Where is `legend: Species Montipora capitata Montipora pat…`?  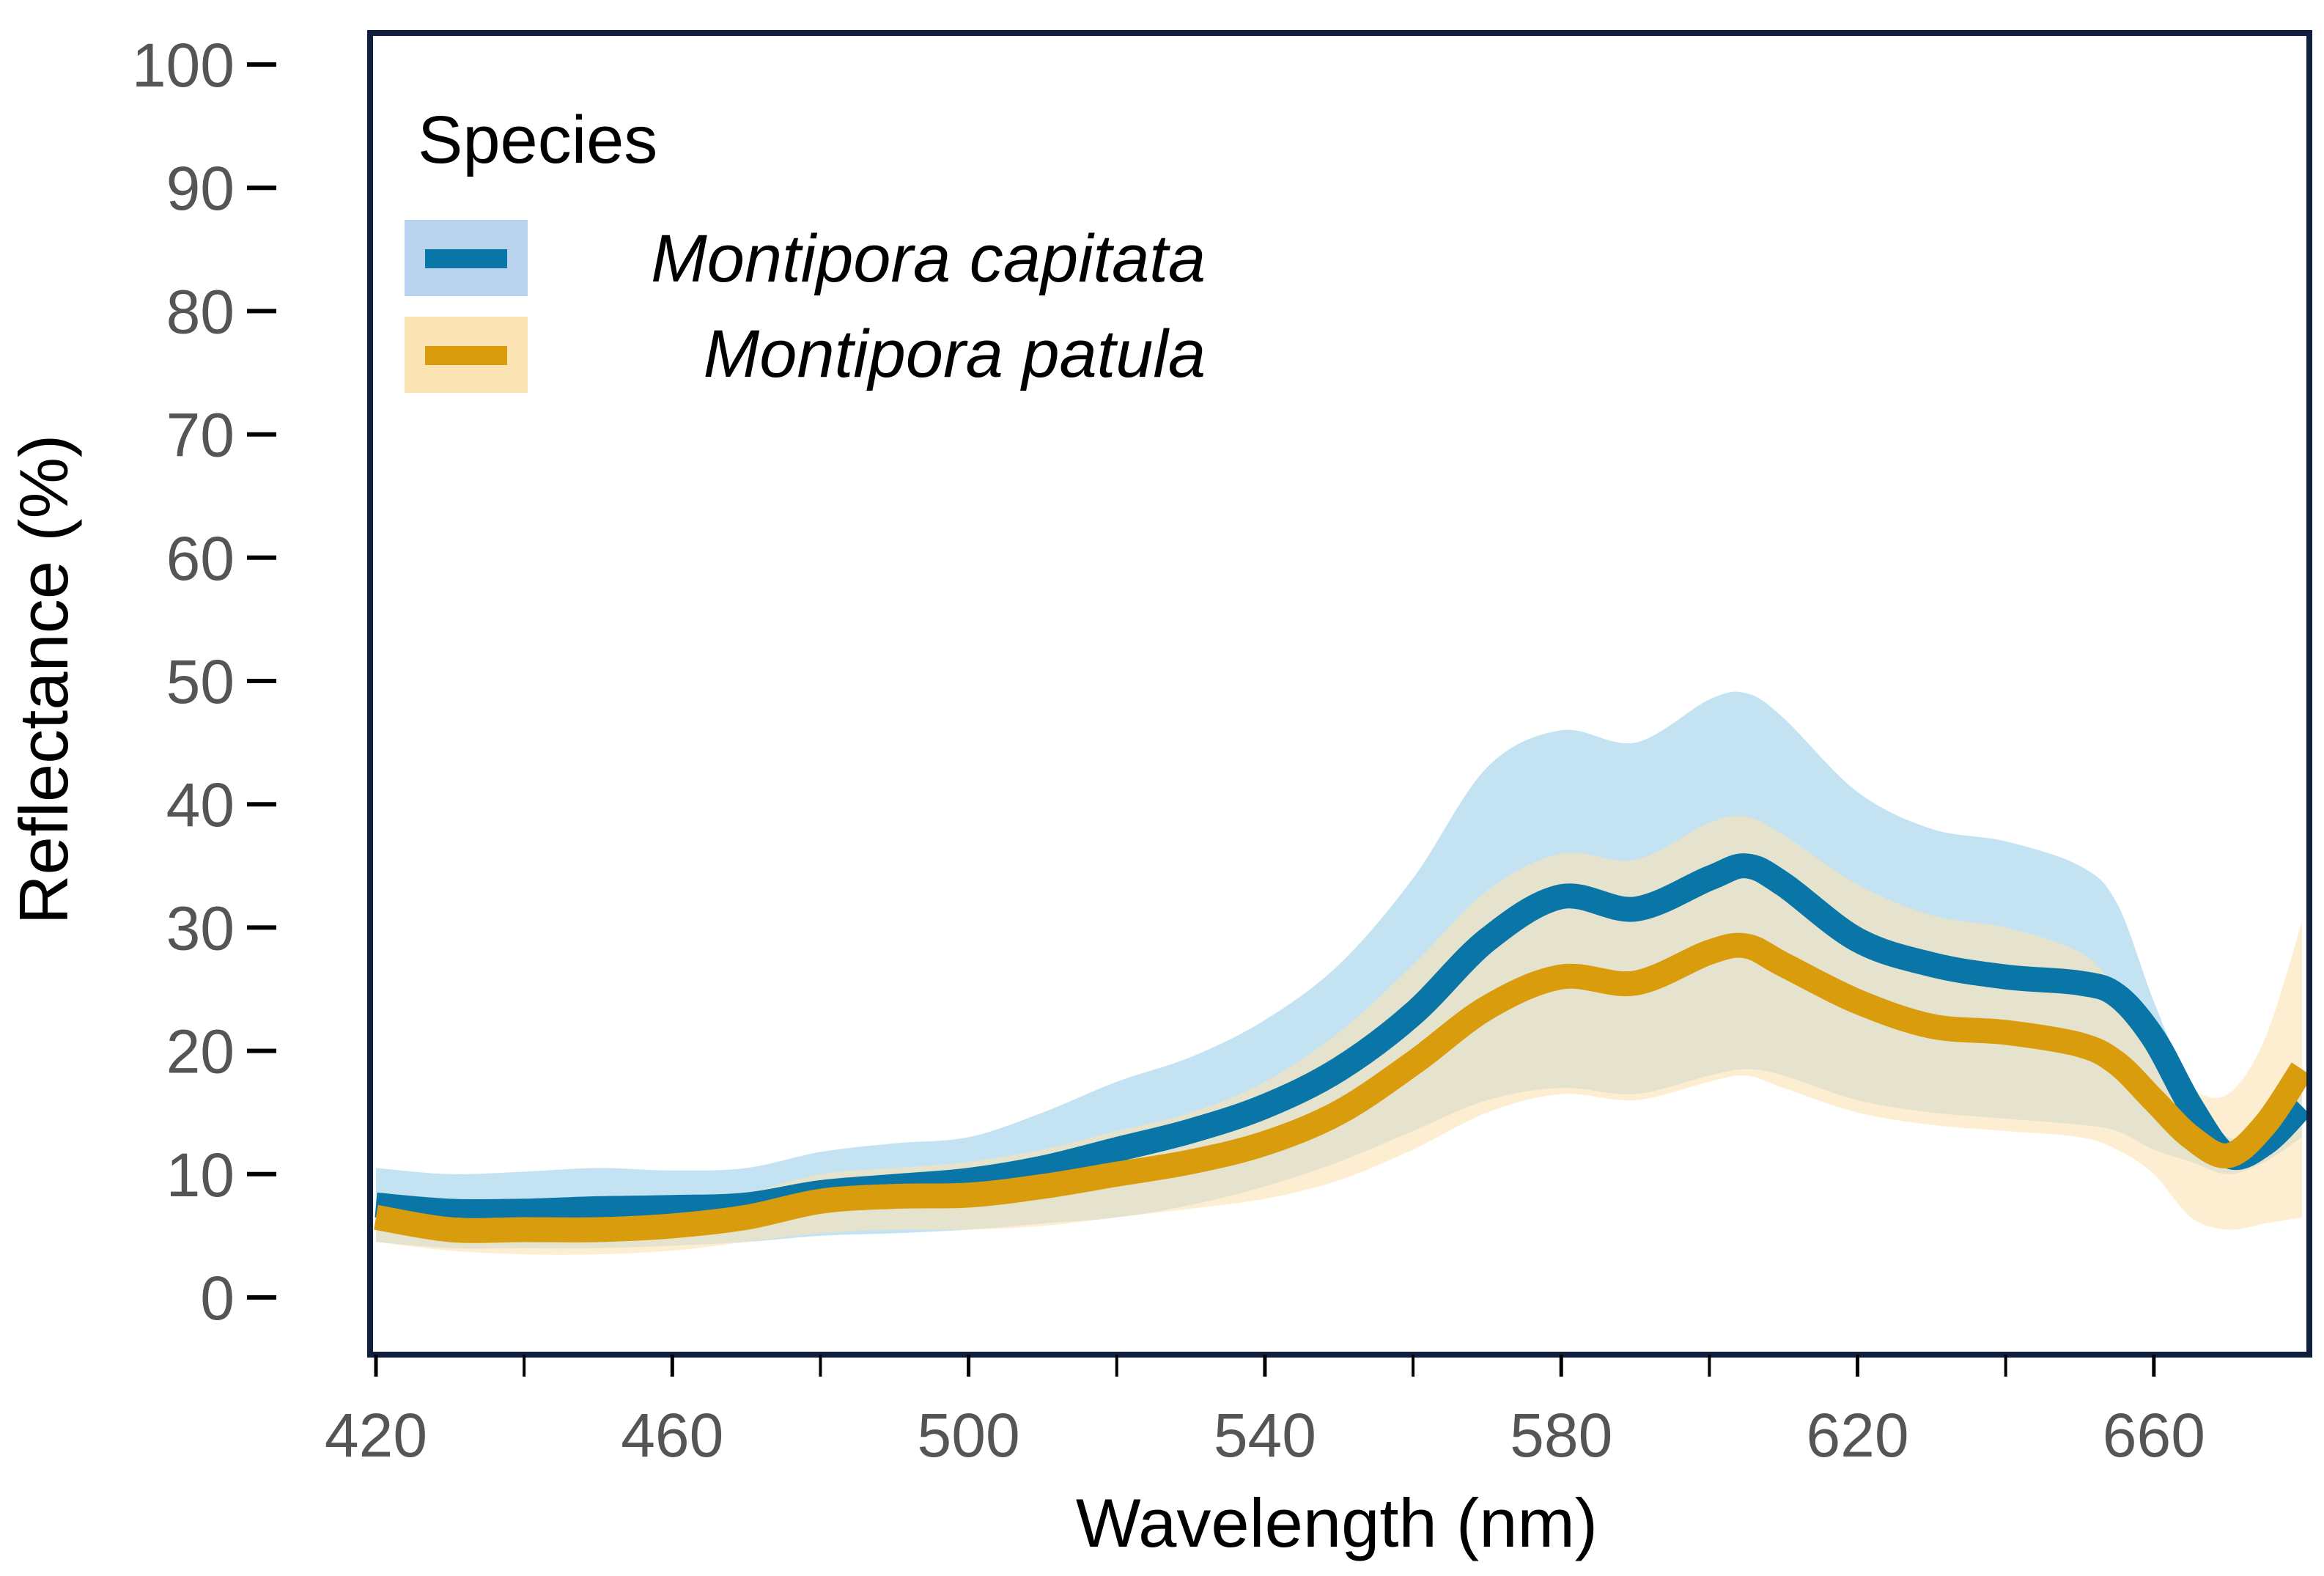
legend: Species Montipora capitata Montipora pat… is located at coordinates (805, 248).